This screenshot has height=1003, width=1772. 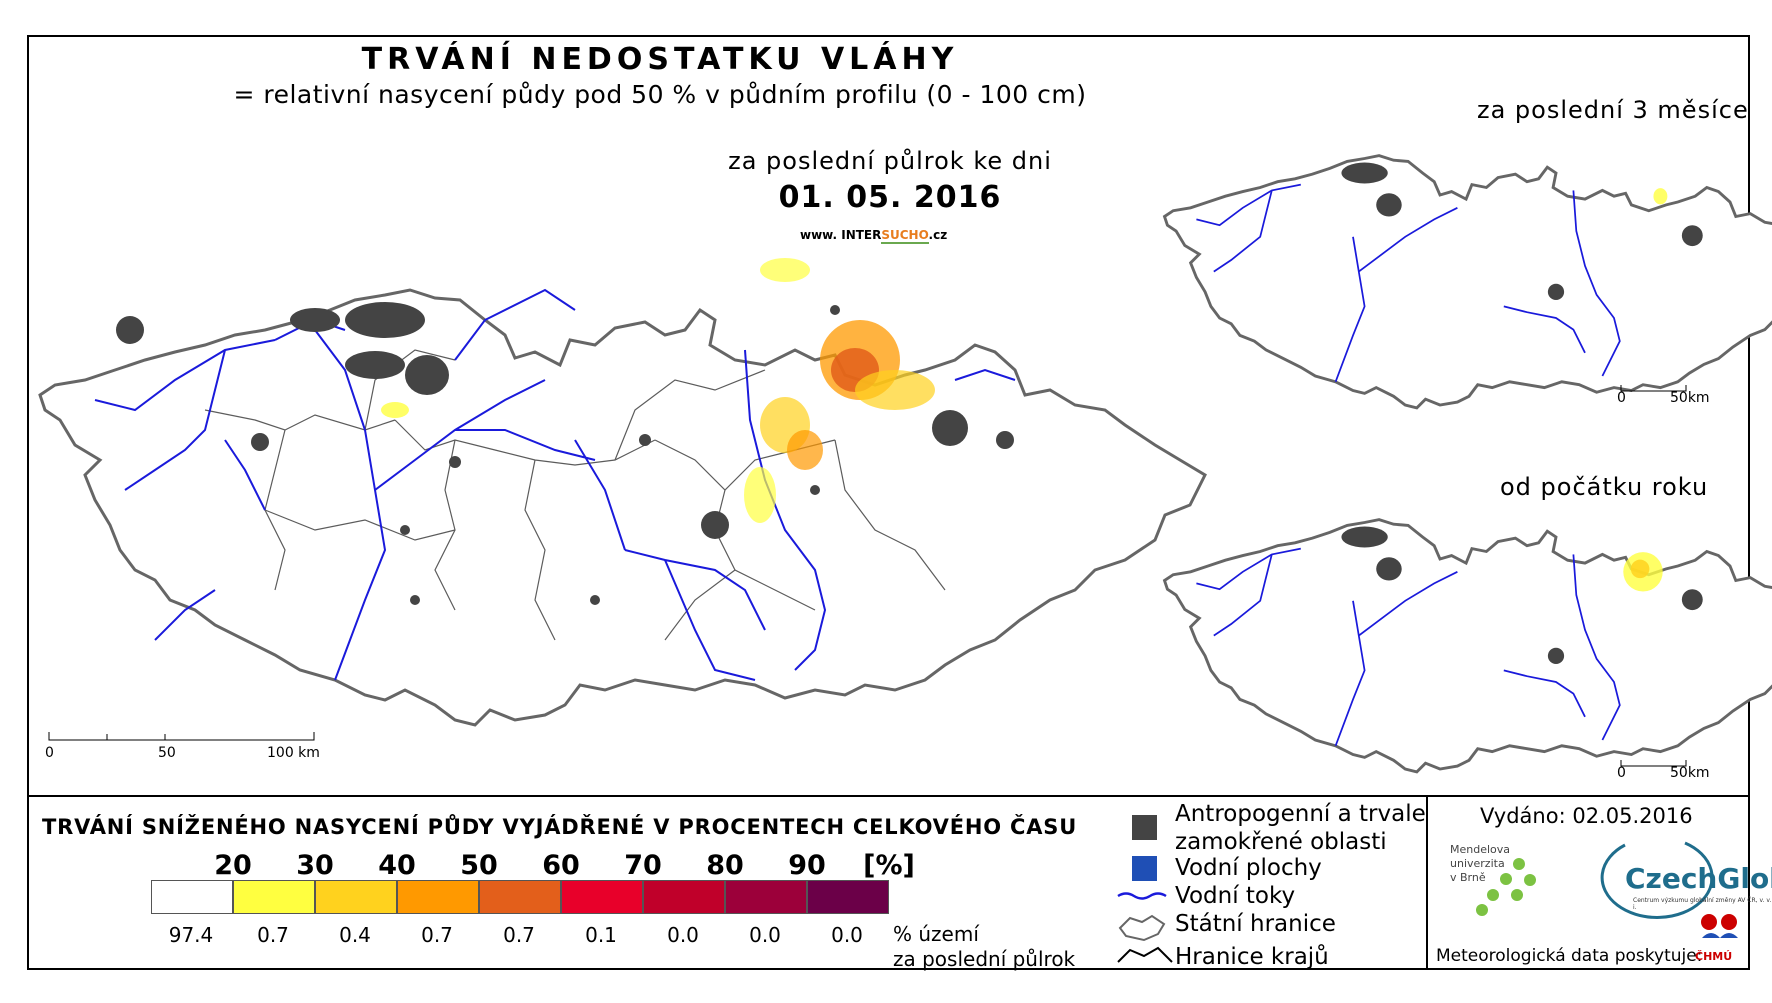 What do you see at coordinates (479, 865) in the screenshot?
I see `legend-threshold: 50` at bounding box center [479, 865].